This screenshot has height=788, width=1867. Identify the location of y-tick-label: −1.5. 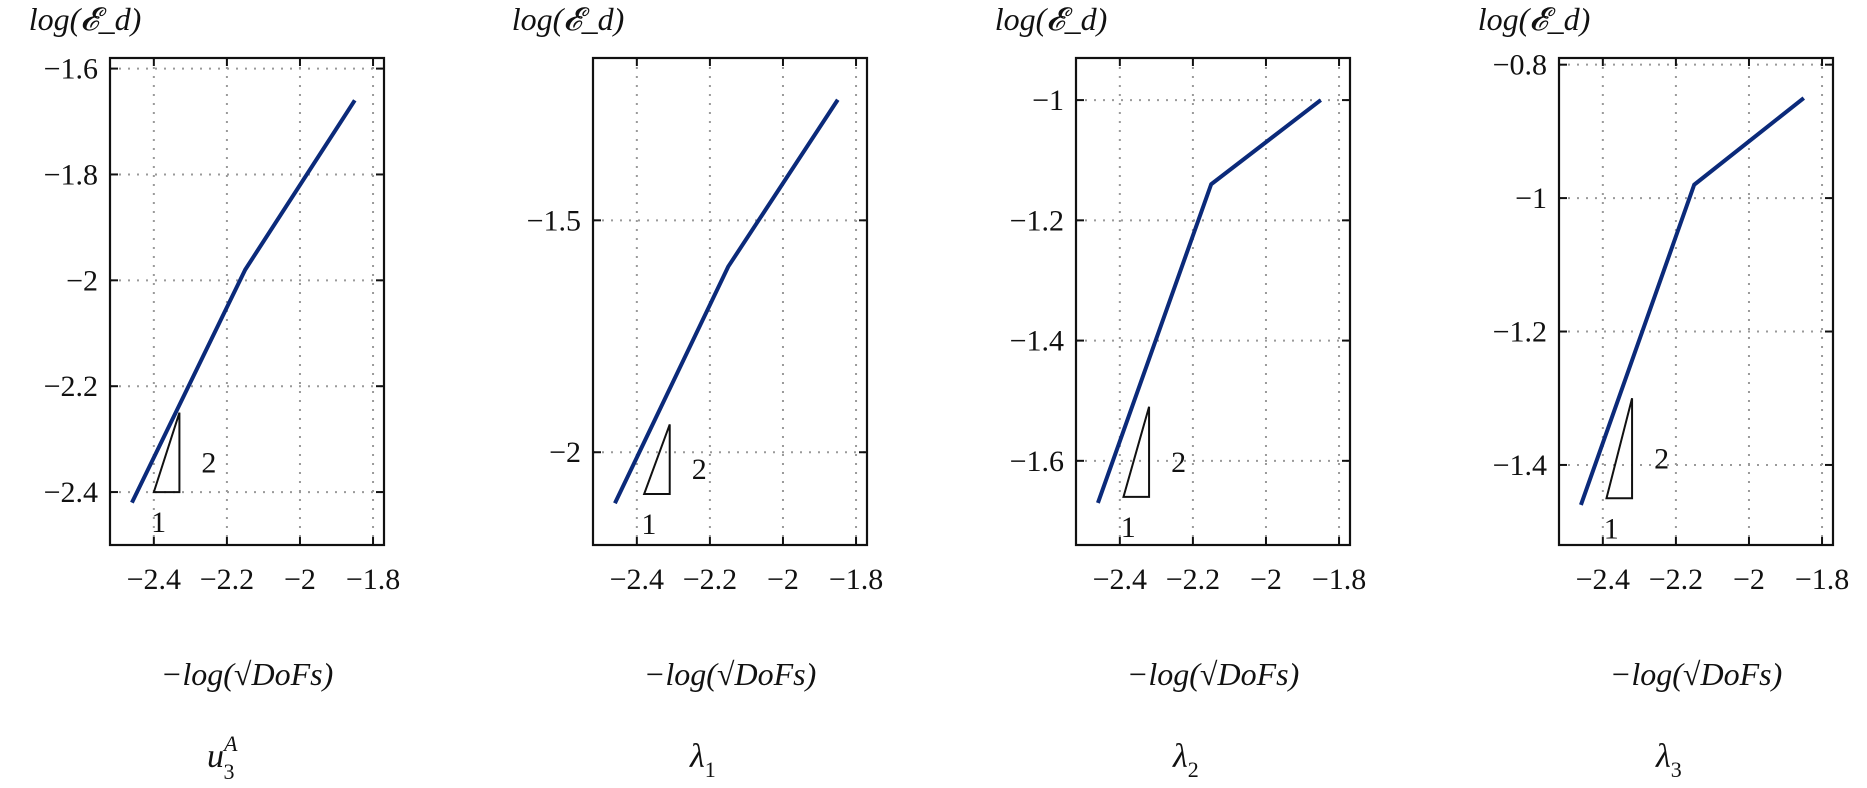
(554, 220).